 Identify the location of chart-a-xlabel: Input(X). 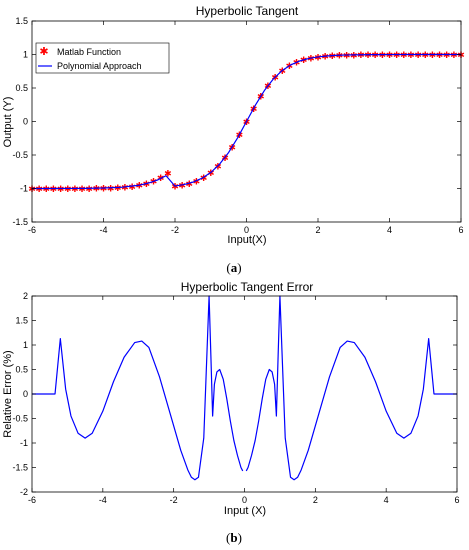
(246, 240).